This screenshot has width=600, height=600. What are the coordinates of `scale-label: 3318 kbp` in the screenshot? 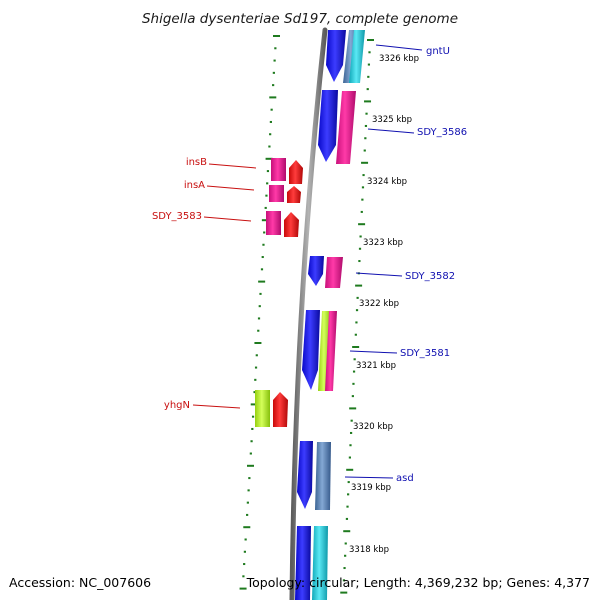 It's located at (369, 550).